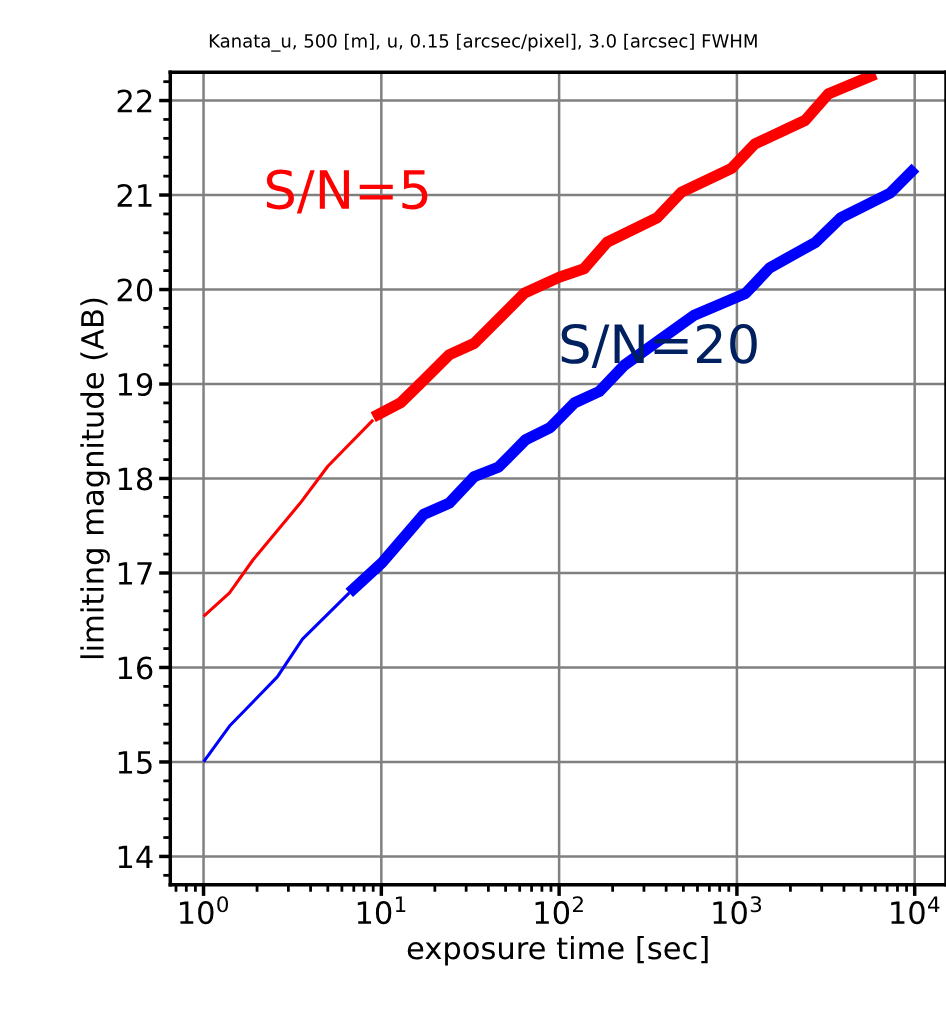 Image resolution: width=946 pixels, height=1017 pixels. What do you see at coordinates (347, 191) in the screenshot?
I see `text: S/N=5` at bounding box center [347, 191].